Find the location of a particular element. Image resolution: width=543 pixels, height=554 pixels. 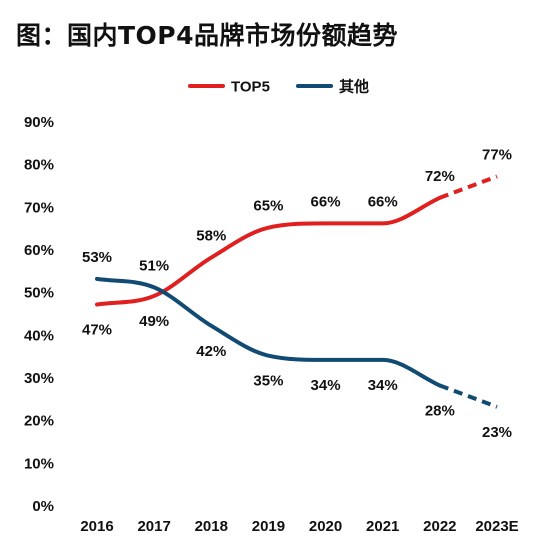

x-tick-label: 2017 is located at coordinates (153, 526).